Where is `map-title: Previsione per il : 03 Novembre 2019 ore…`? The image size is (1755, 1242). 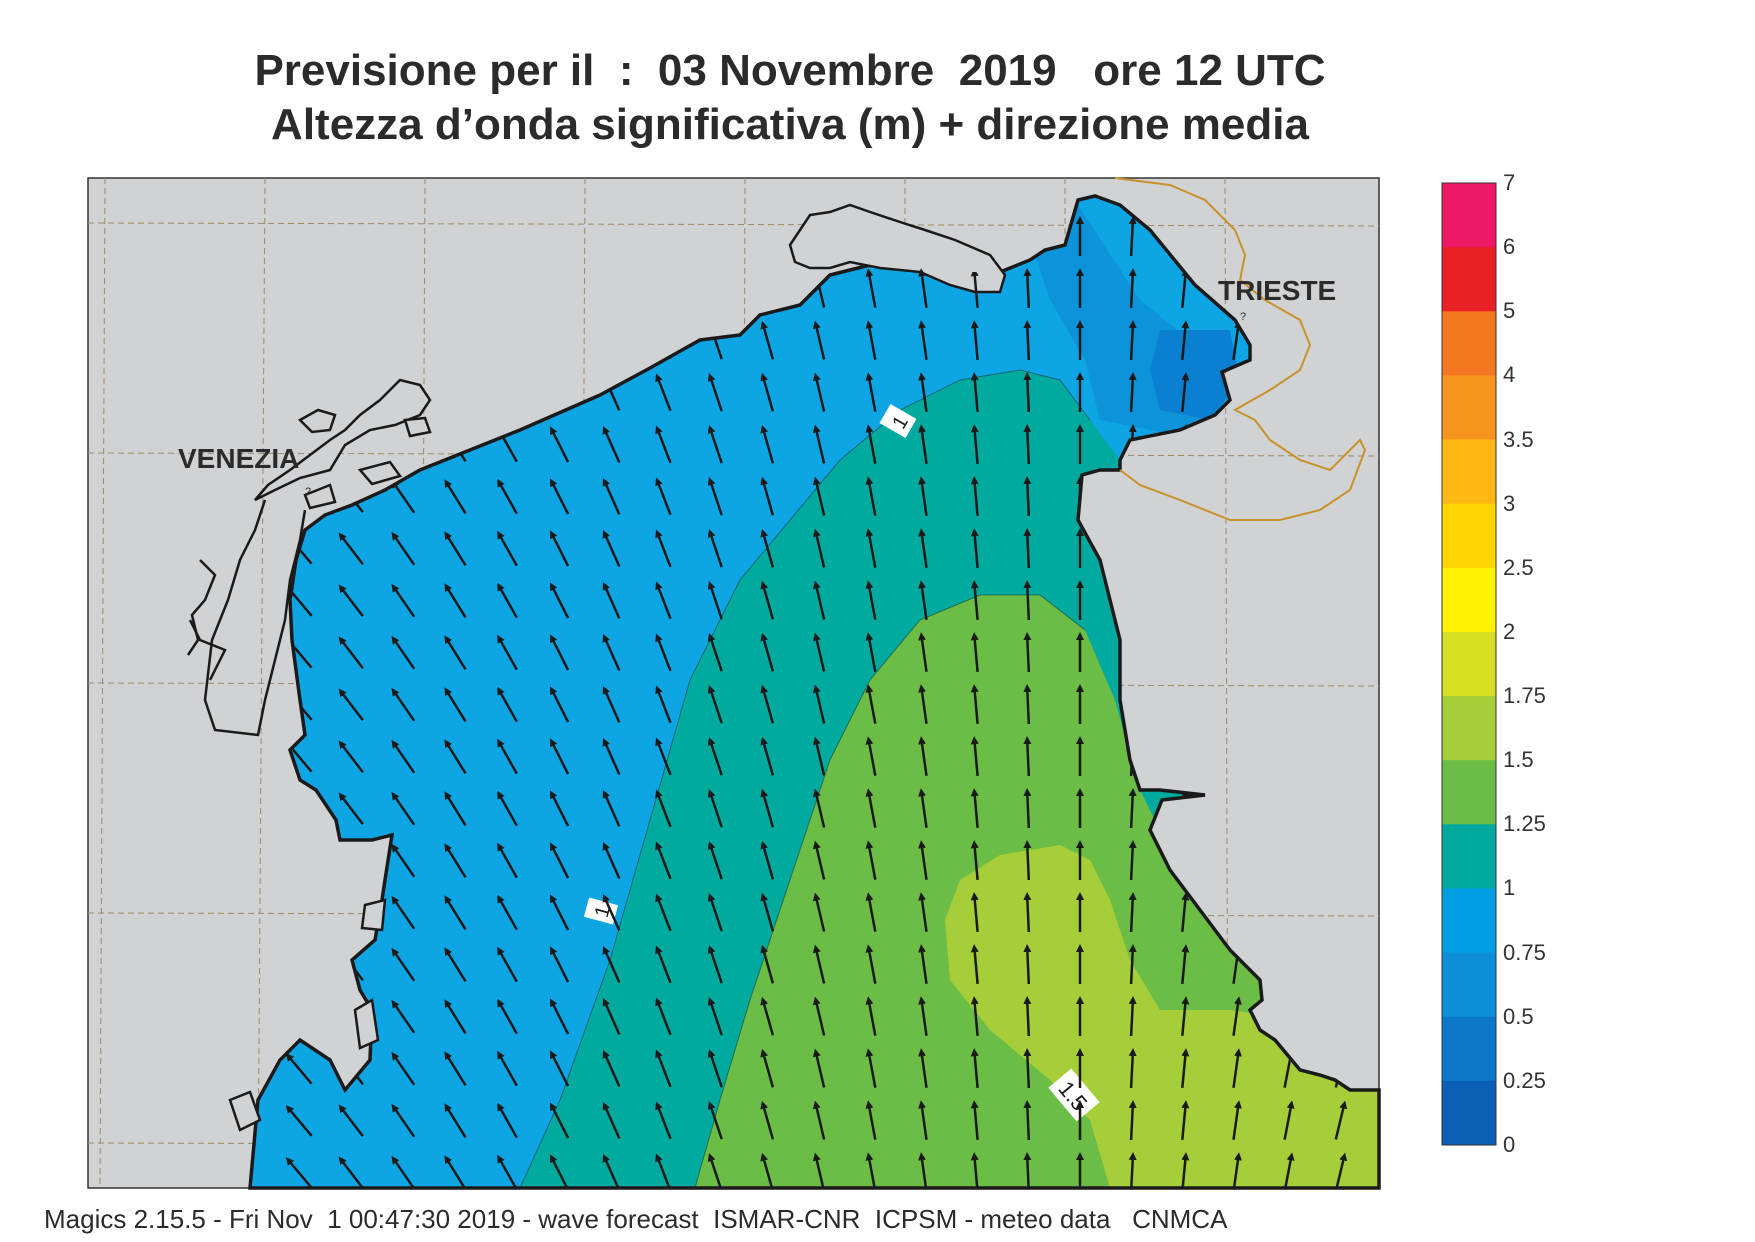 map-title: Previsione per il : 03 Novembre 2019 ore… is located at coordinates (790, 70).